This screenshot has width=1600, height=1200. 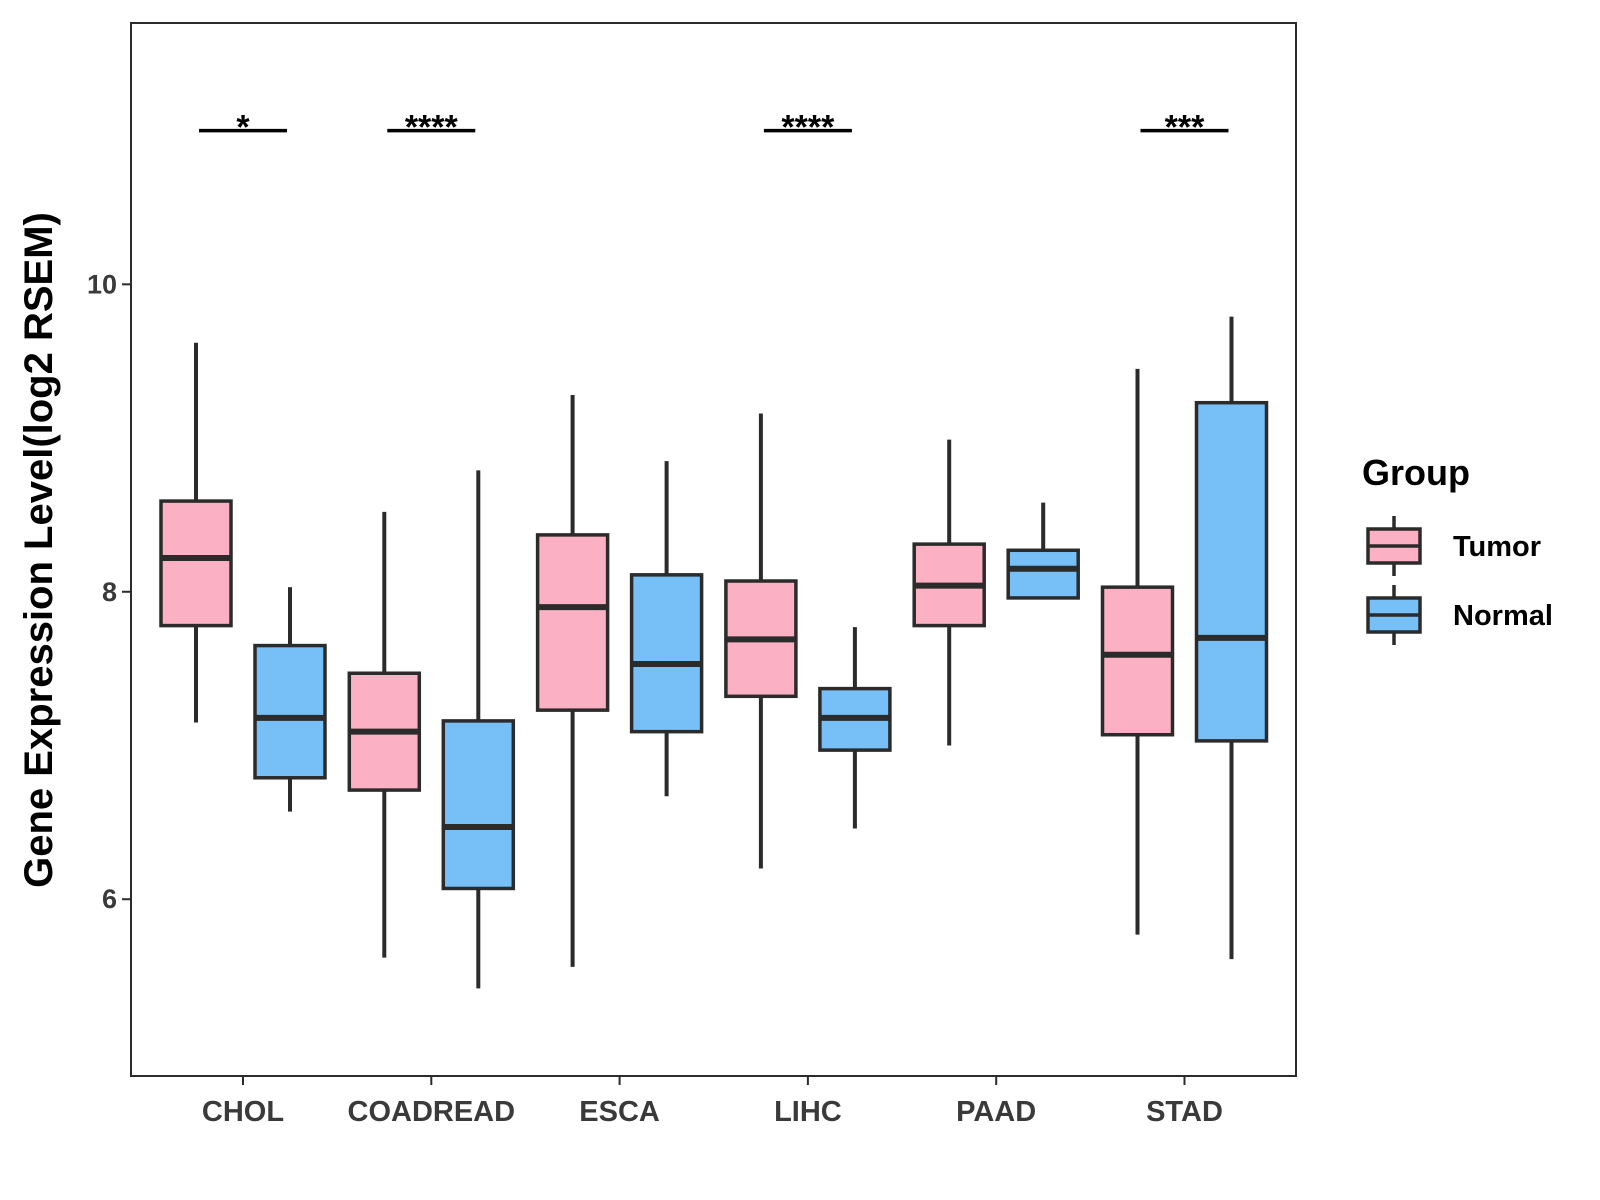 I want to click on x-tick-label: LIHC, so click(x=808, y=1112).